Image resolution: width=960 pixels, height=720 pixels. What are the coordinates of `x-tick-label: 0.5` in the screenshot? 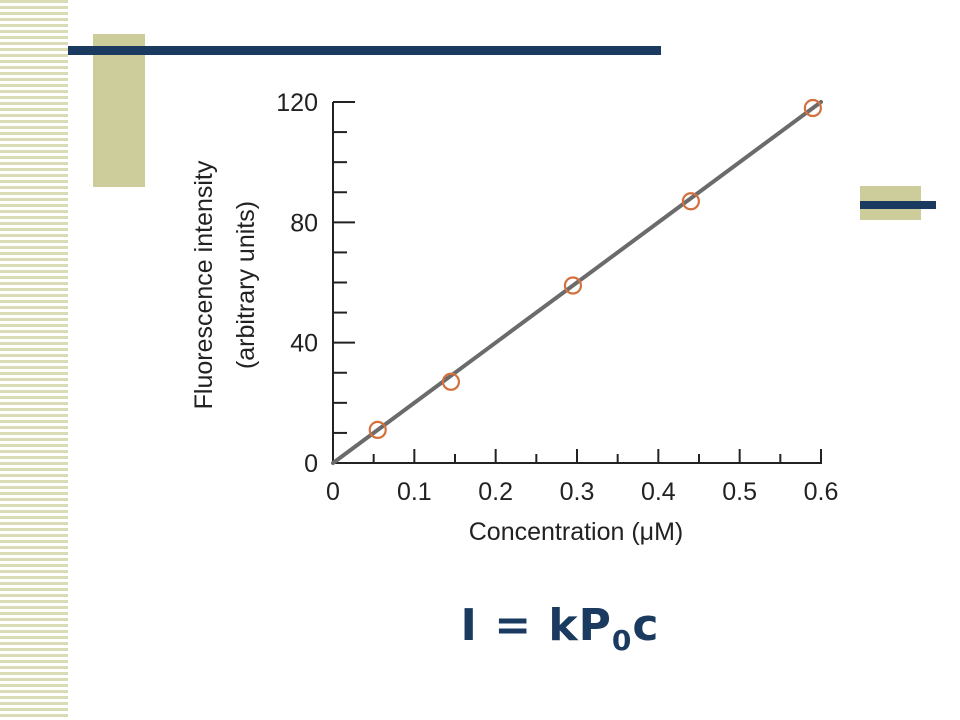 It's located at (739, 492).